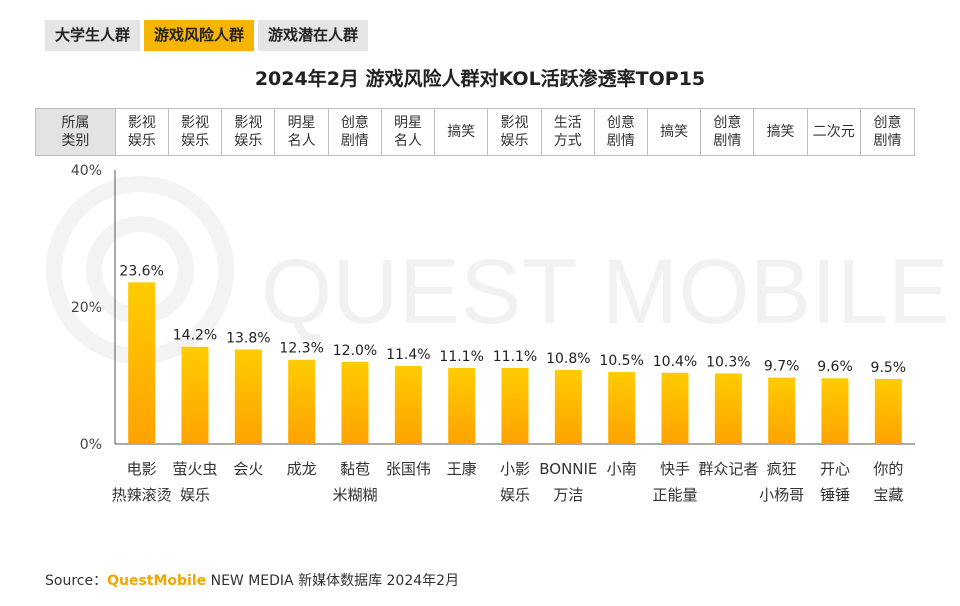  Describe the element at coordinates (248, 338) in the screenshot. I see `data-label: 13.8%` at that location.